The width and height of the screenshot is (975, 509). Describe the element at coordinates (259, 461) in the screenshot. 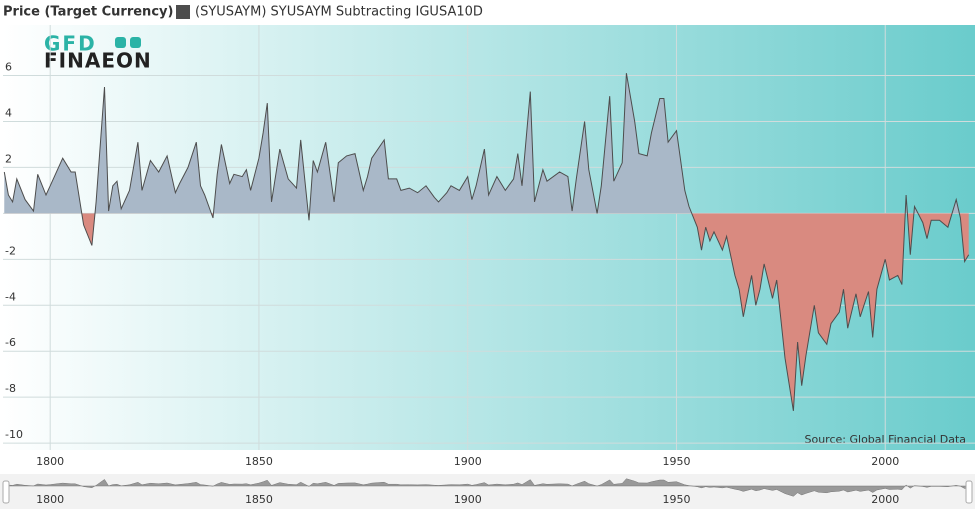

I see `x-tick-label: 1850` at that location.